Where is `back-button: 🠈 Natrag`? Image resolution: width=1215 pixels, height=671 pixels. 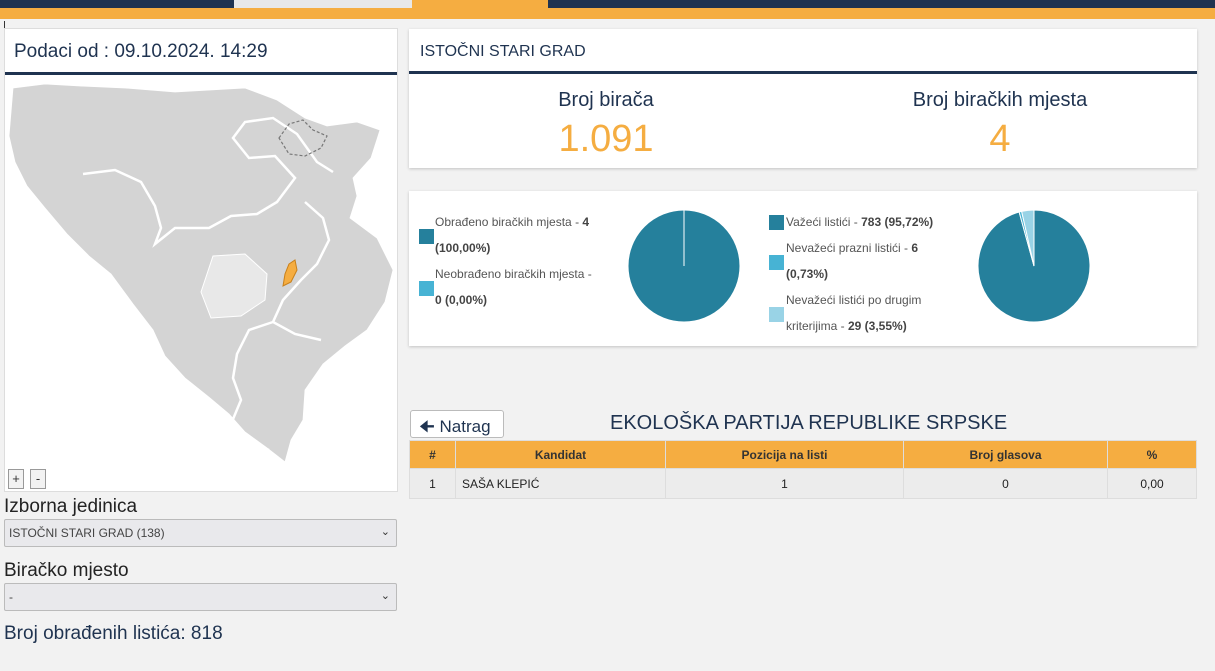
back-button: 🠈 Natrag is located at coordinates (457, 424).